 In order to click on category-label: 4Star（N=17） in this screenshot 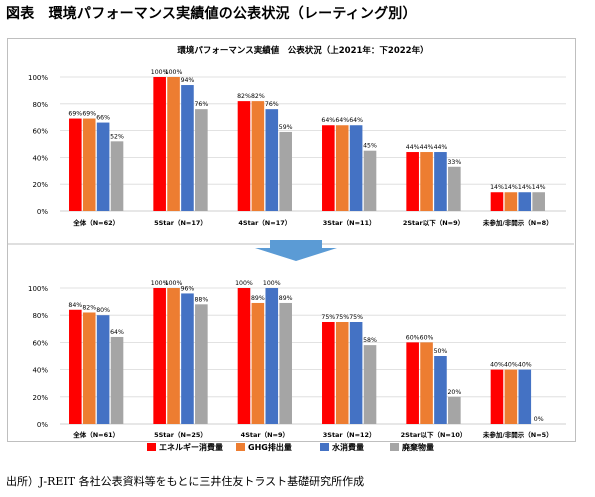, I will do `click(264, 223)`.